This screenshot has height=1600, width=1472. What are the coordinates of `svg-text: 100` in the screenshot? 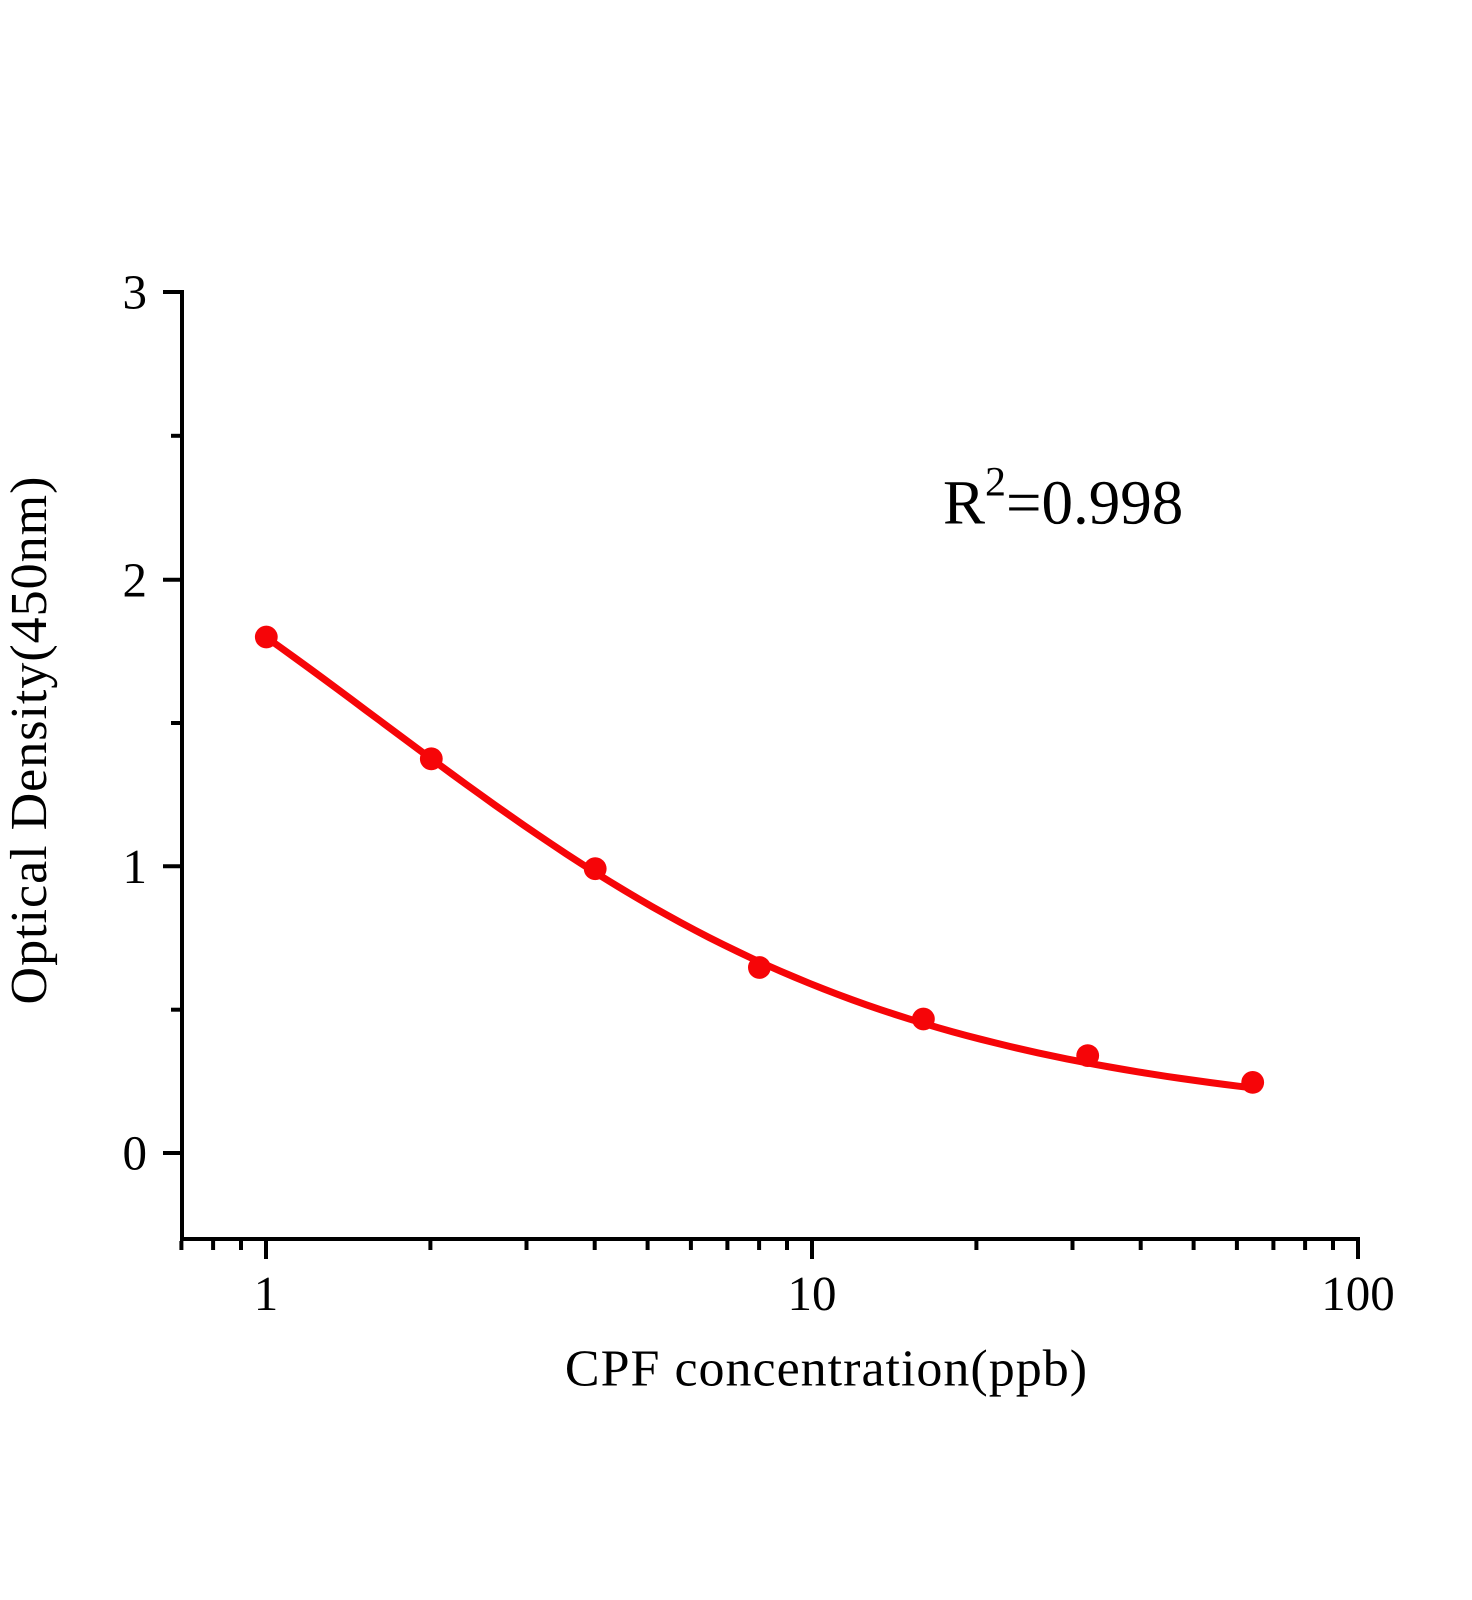 It's located at (1358, 1293).